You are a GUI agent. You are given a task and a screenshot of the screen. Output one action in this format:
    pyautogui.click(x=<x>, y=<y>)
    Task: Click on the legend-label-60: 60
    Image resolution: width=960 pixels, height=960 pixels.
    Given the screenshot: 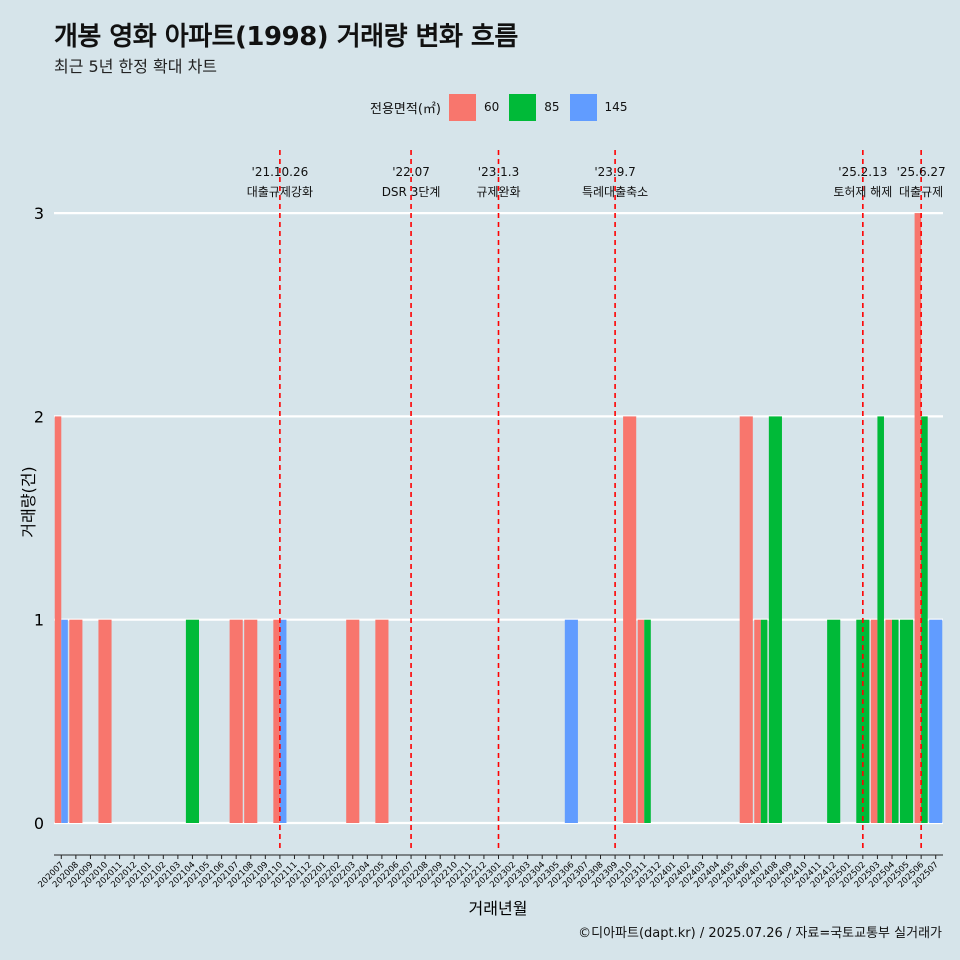 What is the action you would take?
    pyautogui.click(x=491, y=107)
    